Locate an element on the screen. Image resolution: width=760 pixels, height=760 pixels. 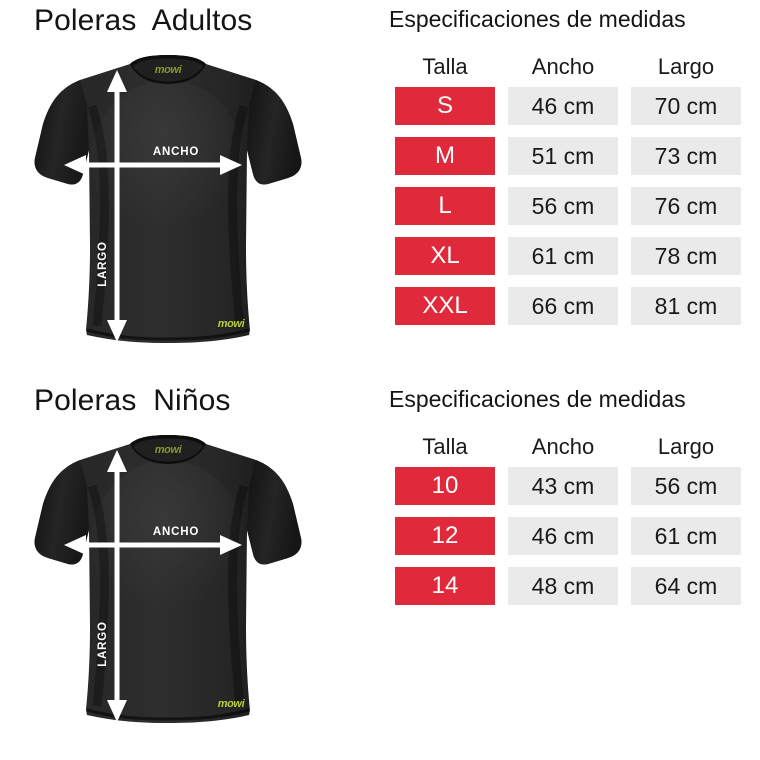
width-arrow-label-adultos: ANCHO is located at coordinates (176, 152).